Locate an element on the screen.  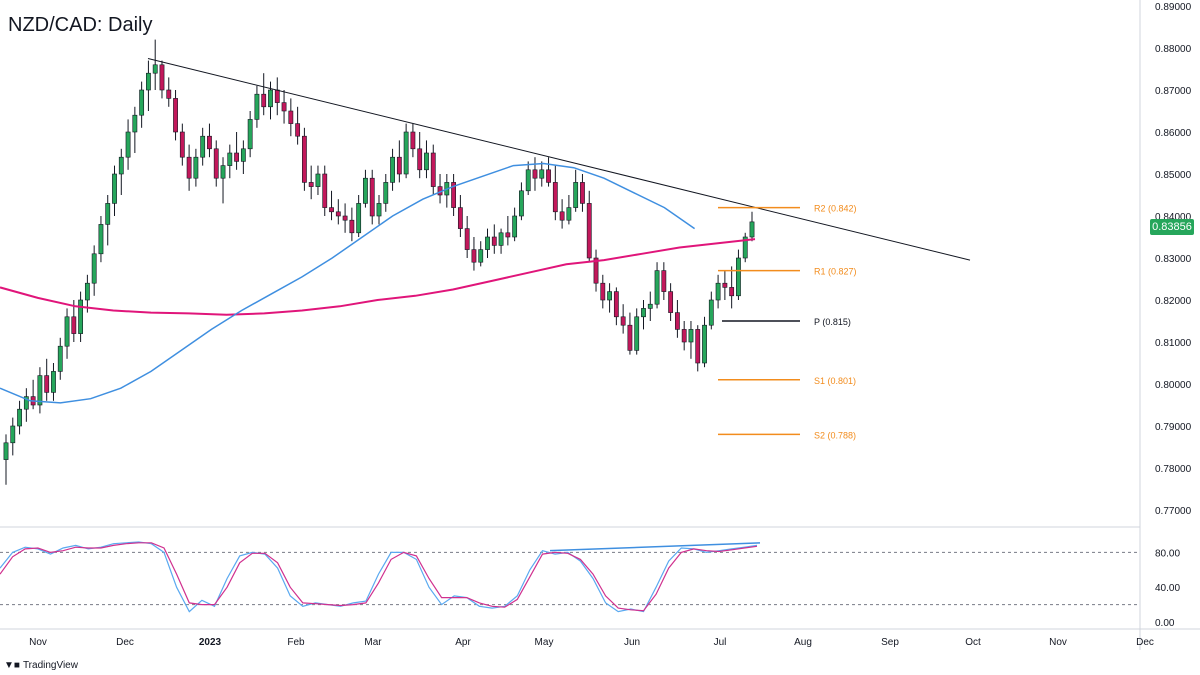
y-tick-label: 0.77000 is located at coordinates (1173, 511).